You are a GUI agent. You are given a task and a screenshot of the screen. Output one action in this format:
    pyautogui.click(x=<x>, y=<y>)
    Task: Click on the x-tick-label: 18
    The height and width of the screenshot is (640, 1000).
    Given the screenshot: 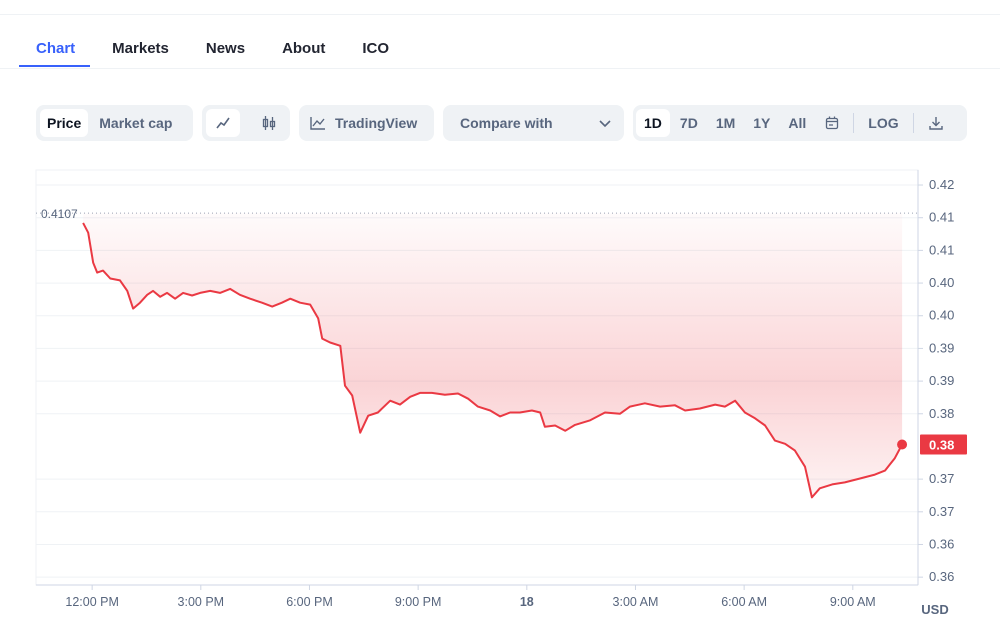 What is the action you would take?
    pyautogui.click(x=527, y=602)
    